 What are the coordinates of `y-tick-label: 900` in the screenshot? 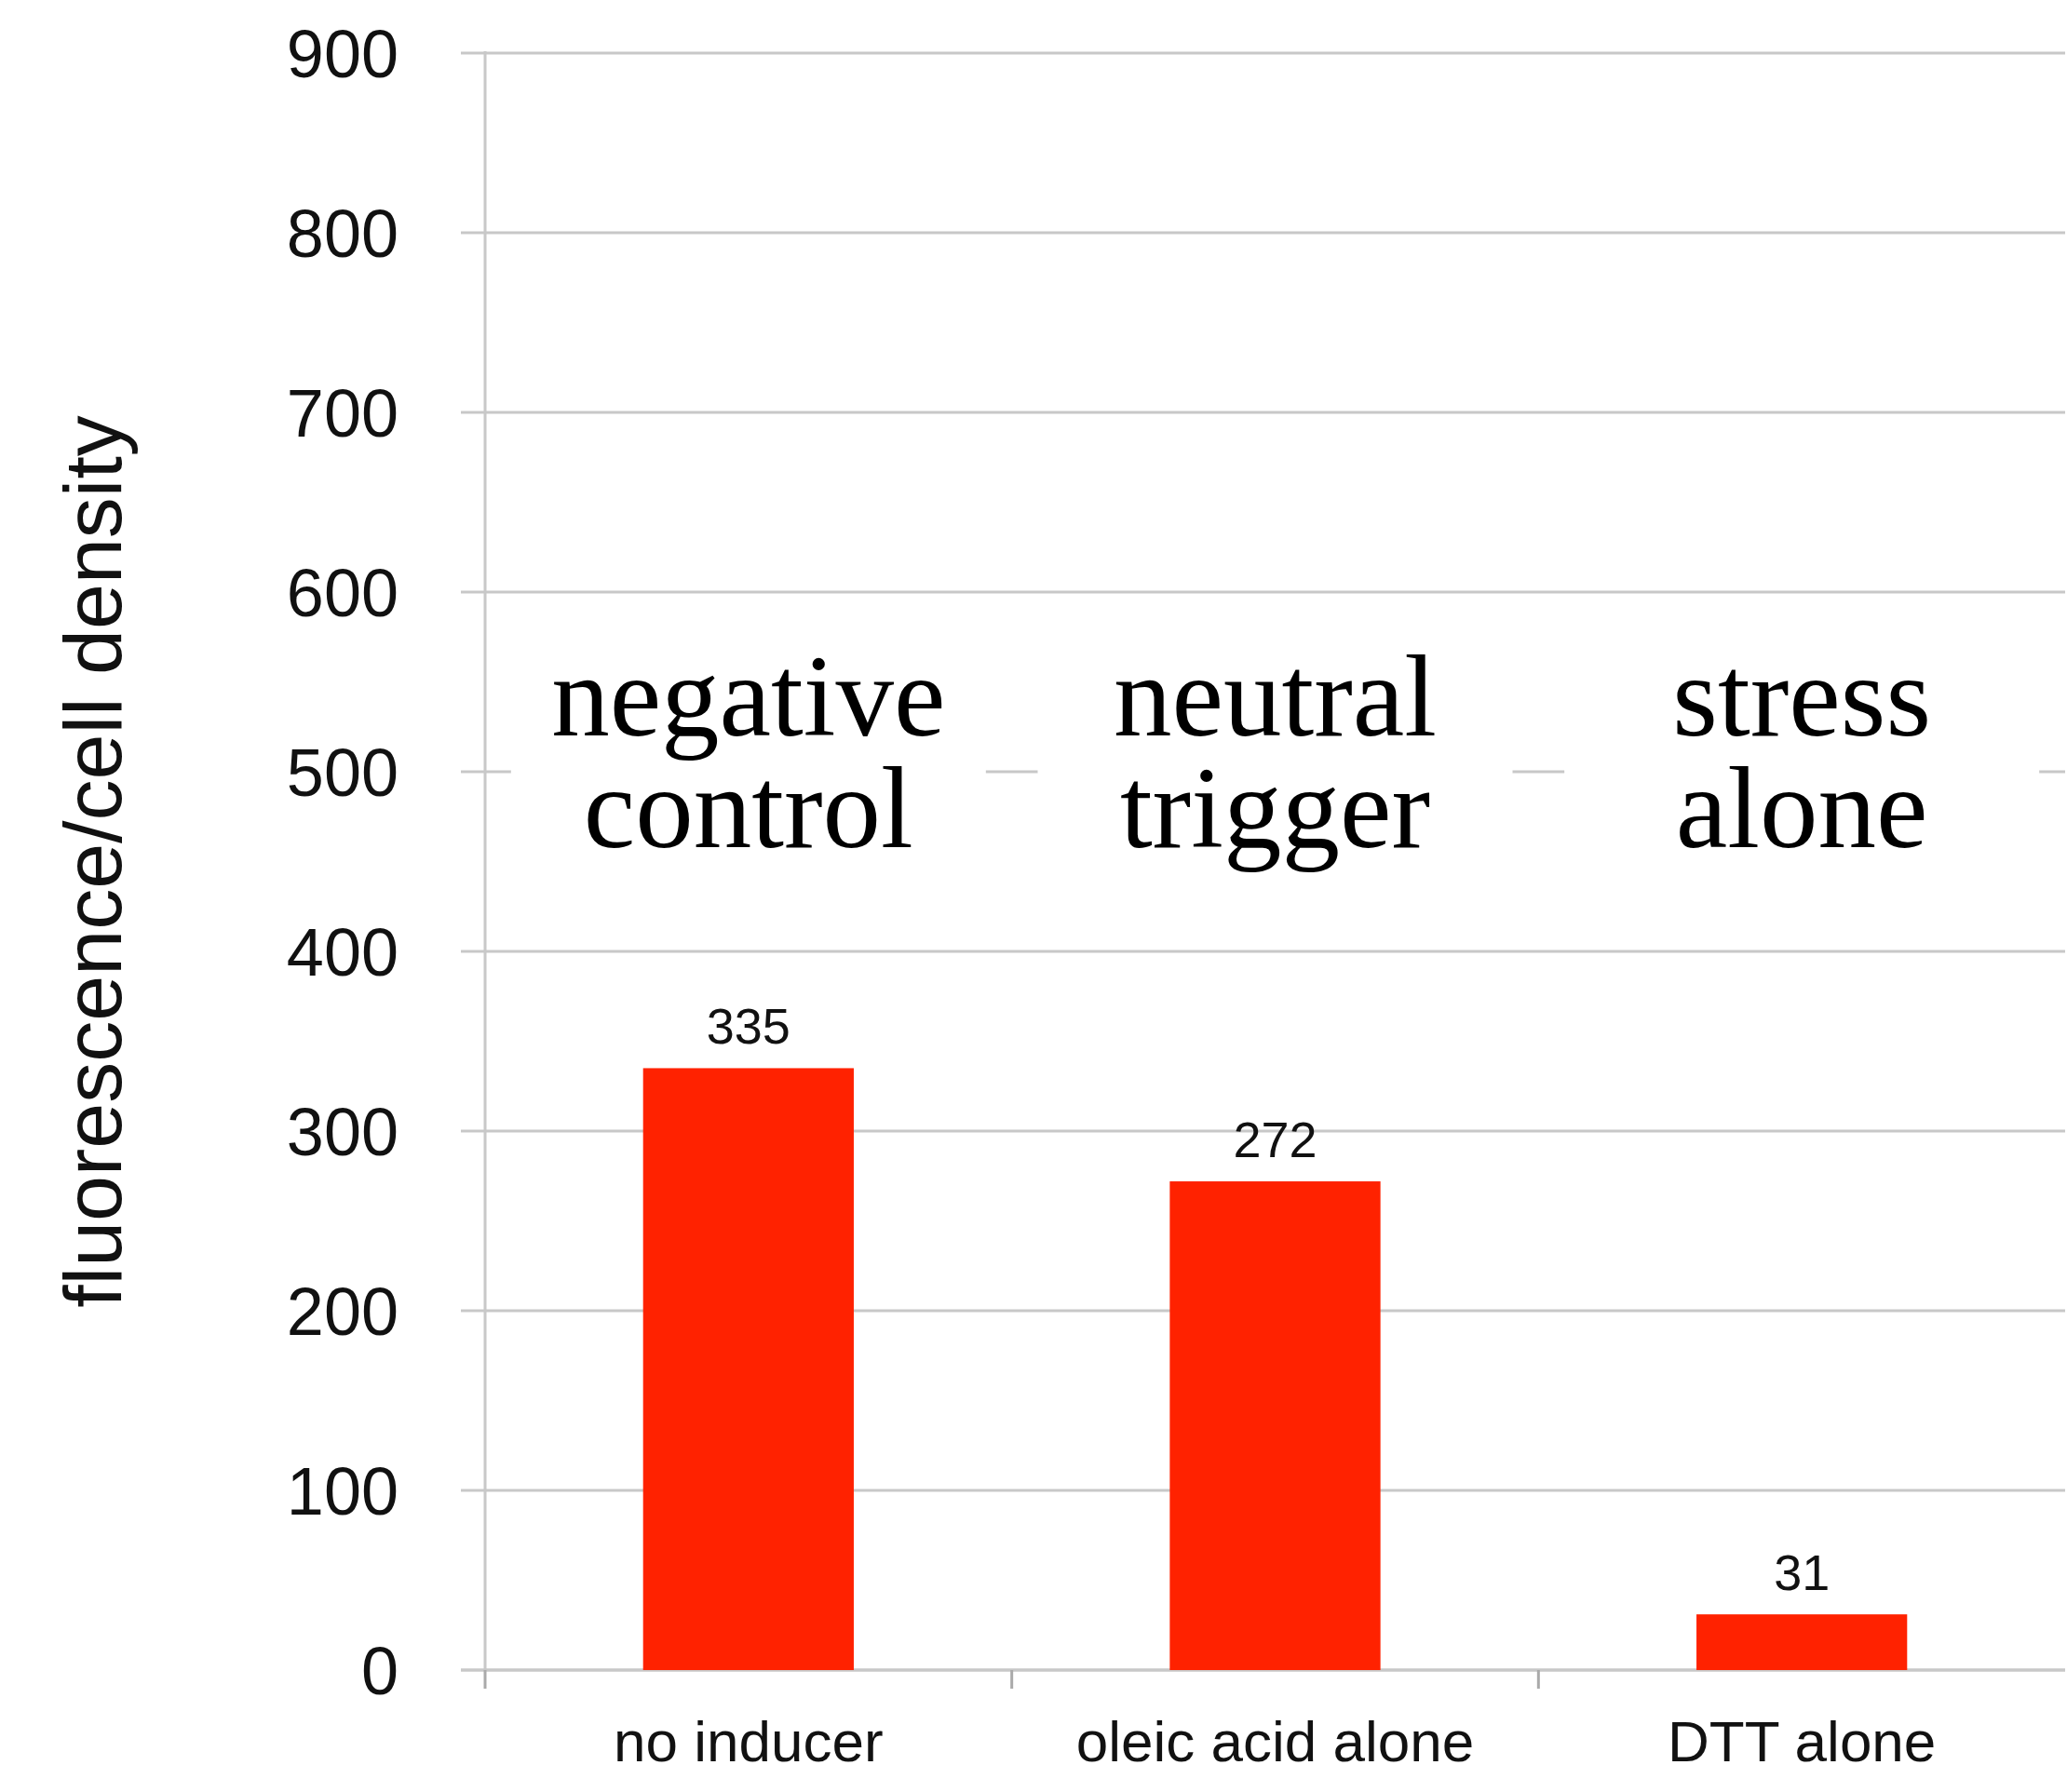 It's located at (342, 53).